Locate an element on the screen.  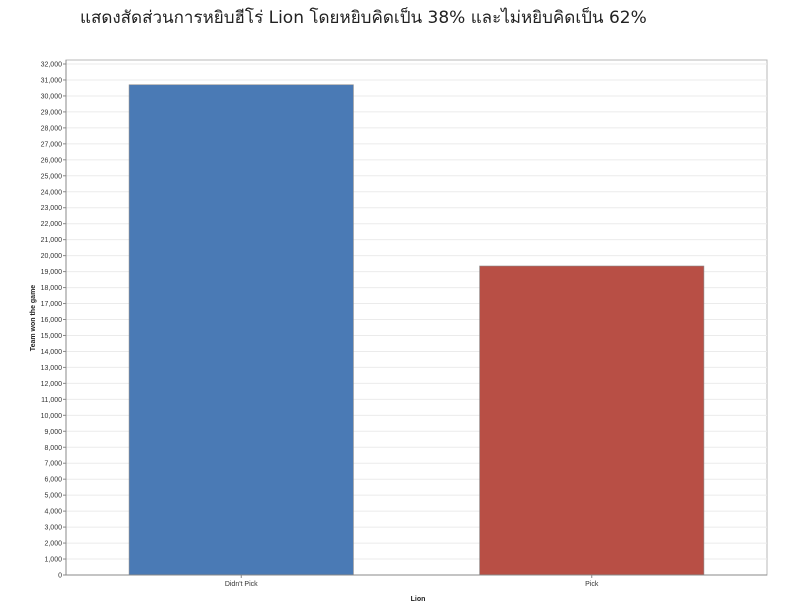
y-tick-label: 19,000 is located at coordinates (52, 272).